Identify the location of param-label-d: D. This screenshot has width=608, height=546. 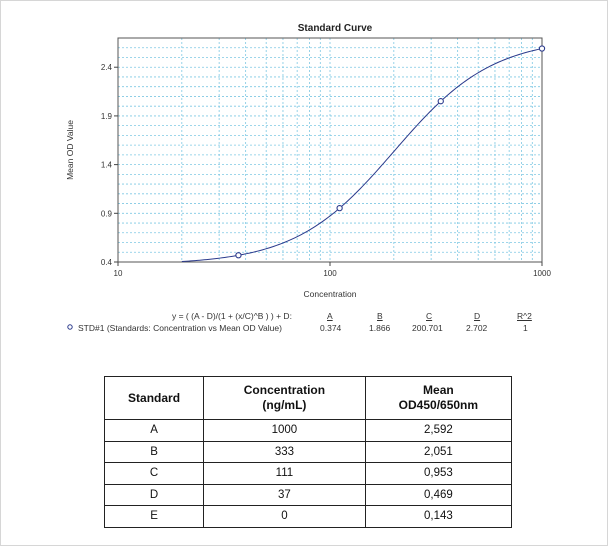
(477, 316).